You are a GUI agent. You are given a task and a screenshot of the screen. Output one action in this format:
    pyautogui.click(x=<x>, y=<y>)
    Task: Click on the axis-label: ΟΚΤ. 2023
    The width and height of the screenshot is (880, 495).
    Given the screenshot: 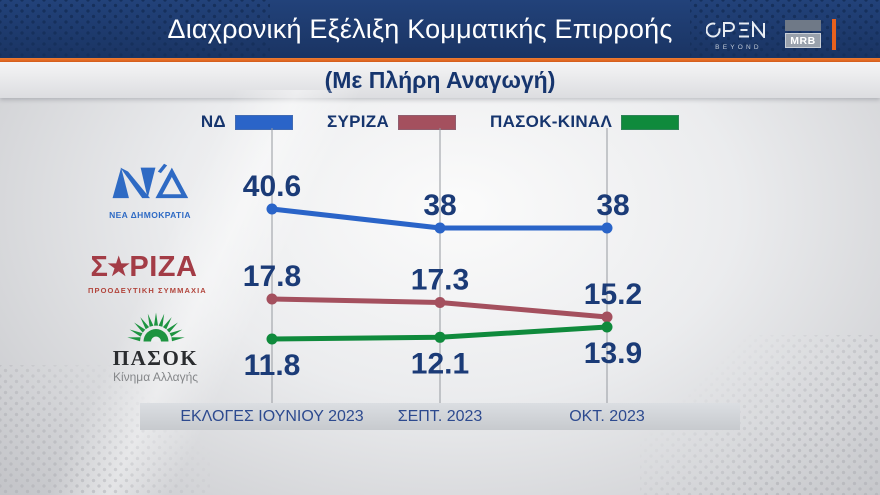 What is the action you would take?
    pyautogui.click(x=607, y=416)
    